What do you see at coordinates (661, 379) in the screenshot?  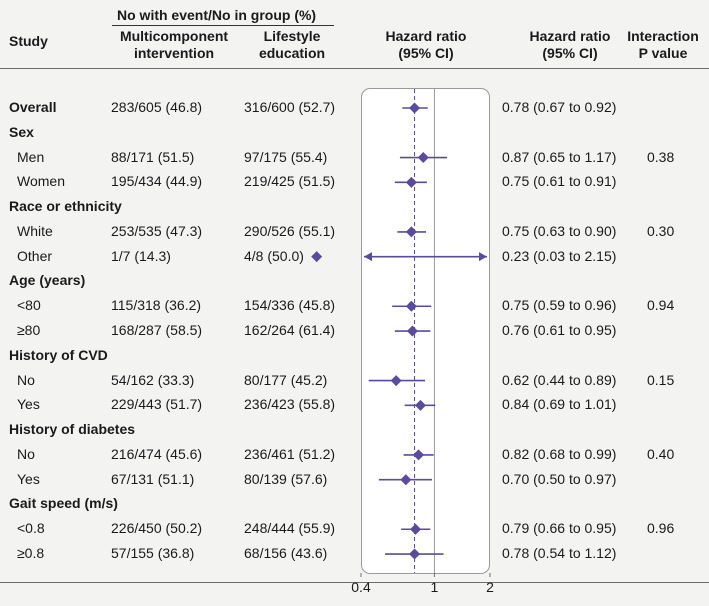 I see `interaction-p-cell: 0.15` at bounding box center [661, 379].